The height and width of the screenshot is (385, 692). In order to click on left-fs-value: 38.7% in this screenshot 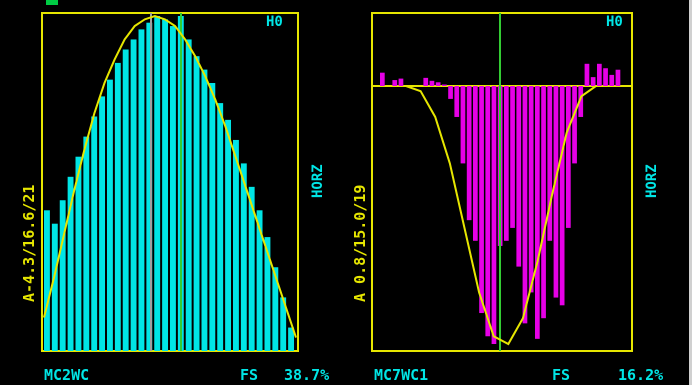, I will do `click(306, 375)`.